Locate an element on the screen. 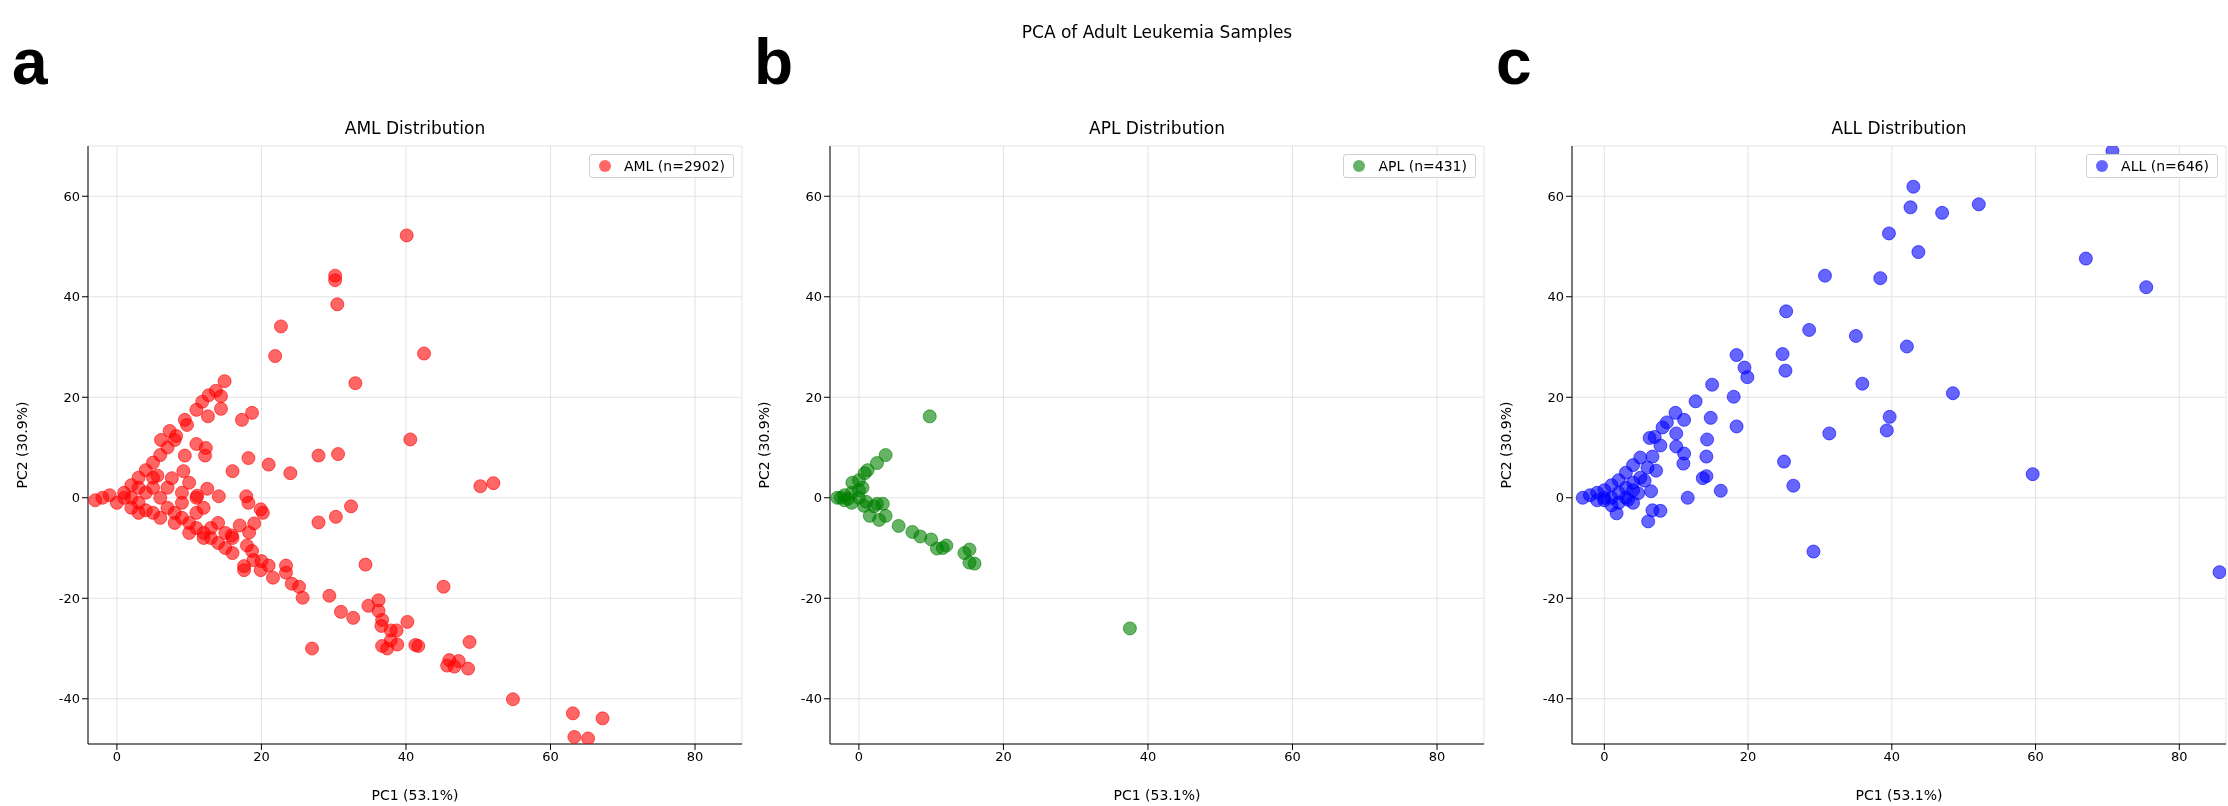  chart-title: AML Distribution is located at coordinates (415, 128).